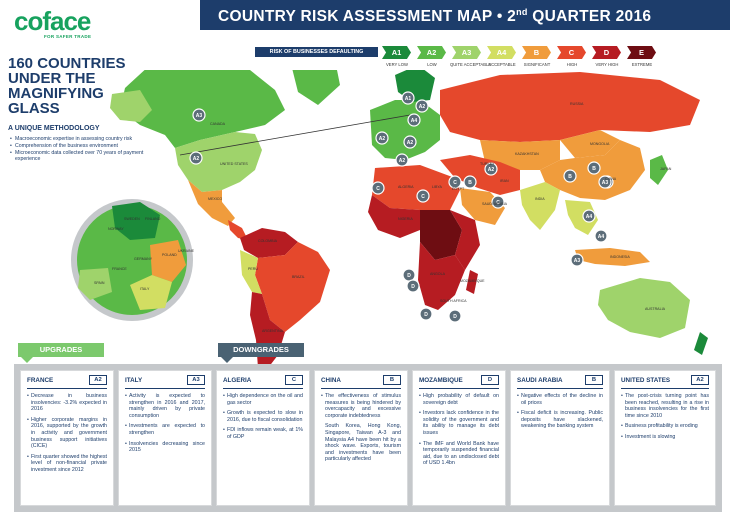 This screenshot has height=516, width=730. What do you see at coordinates (405, 130) in the screenshot?
I see `map-europe` at bounding box center [405, 130].